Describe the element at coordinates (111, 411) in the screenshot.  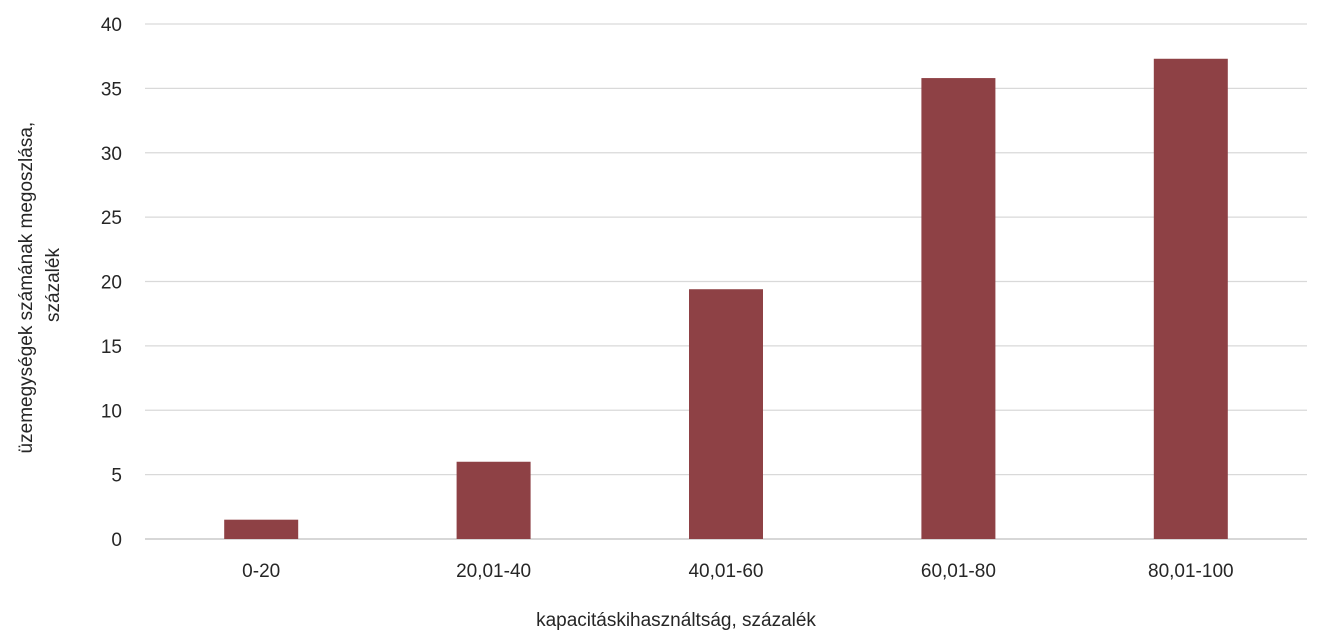
I see `y-tick-label: 10` at that location.